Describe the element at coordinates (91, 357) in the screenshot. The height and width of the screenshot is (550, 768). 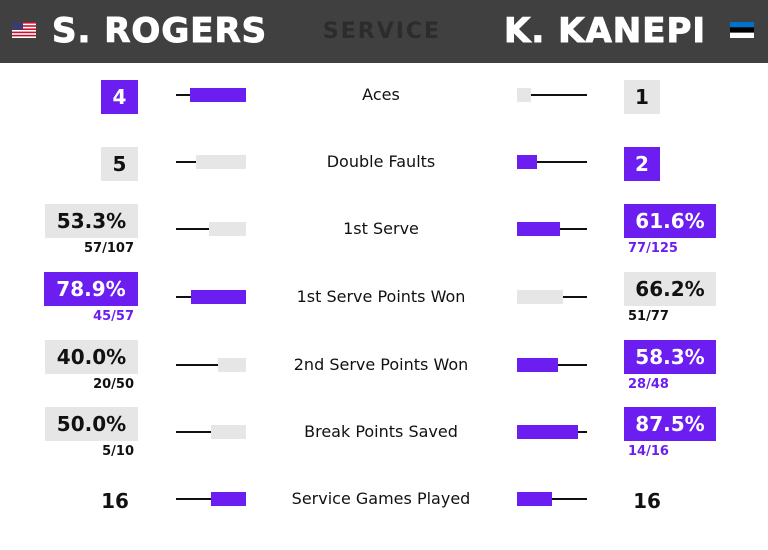
I see `left-stat-value: 40.0%` at that location.